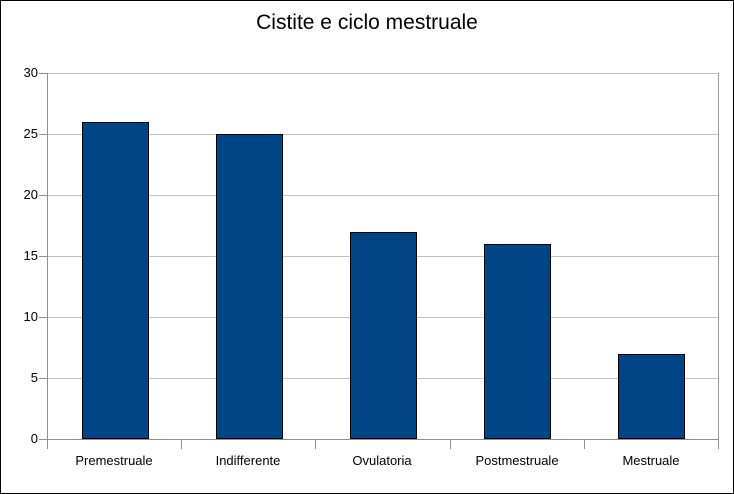 The height and width of the screenshot is (494, 734). I want to click on category-label-mestruale: Mestruale, so click(651, 460).